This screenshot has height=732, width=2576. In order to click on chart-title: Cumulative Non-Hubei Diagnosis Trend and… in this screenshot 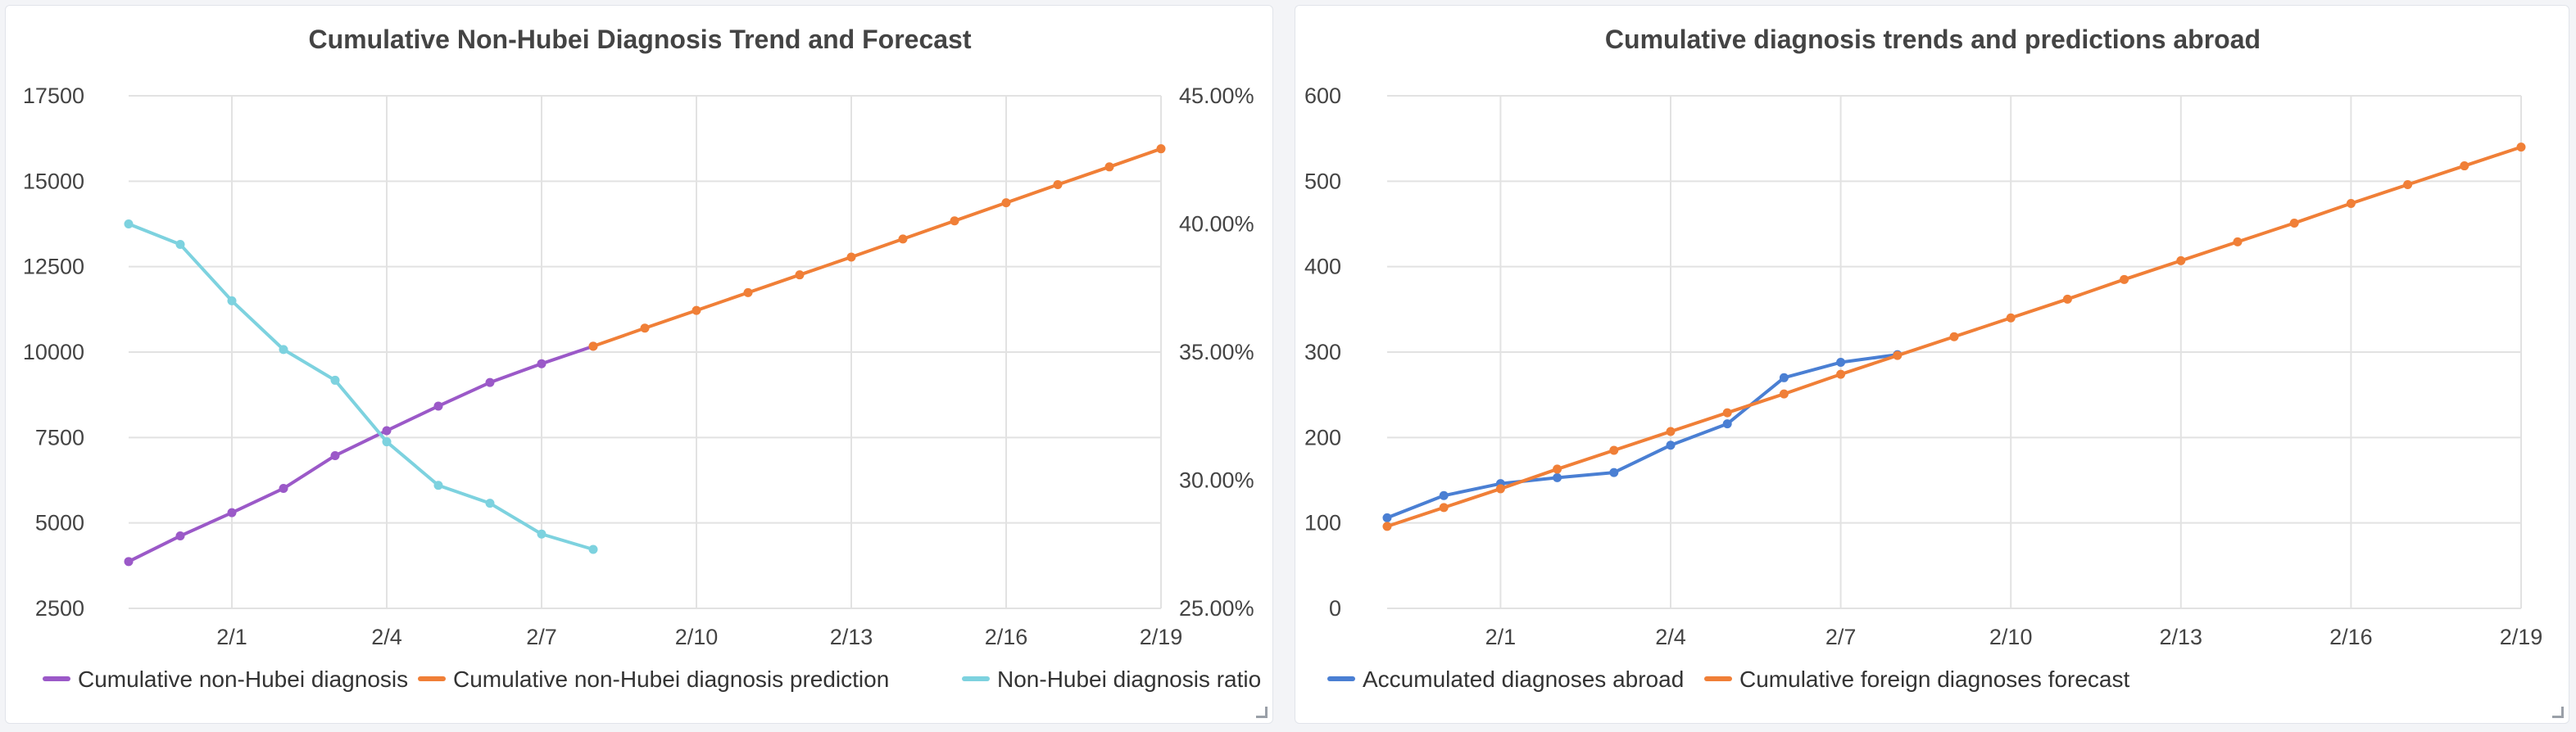, I will do `click(639, 39)`.